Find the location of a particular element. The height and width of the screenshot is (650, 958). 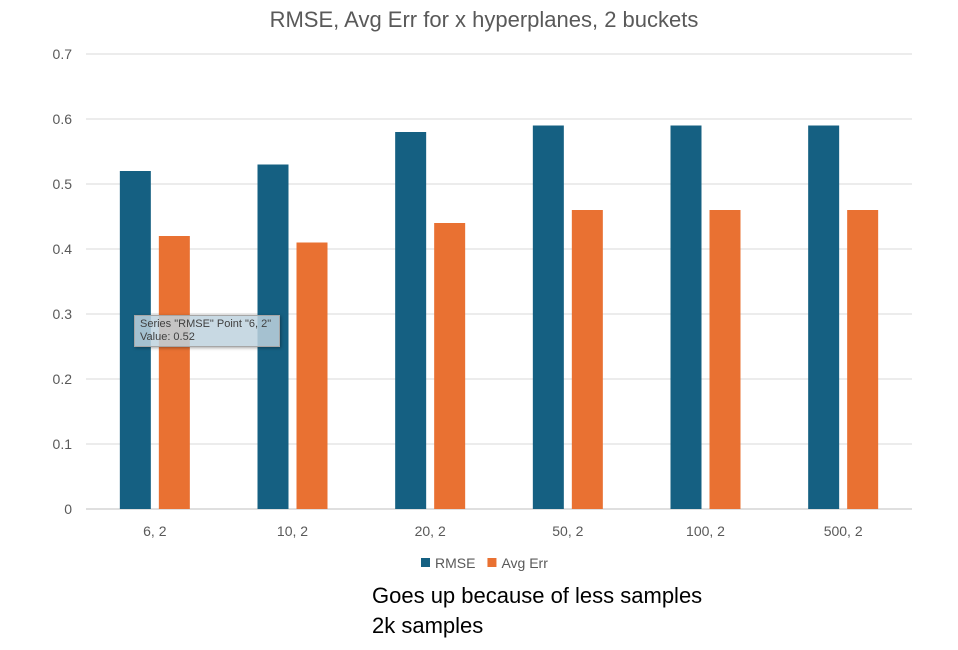

y-tick-label: 0.7 is located at coordinates (63, 54).